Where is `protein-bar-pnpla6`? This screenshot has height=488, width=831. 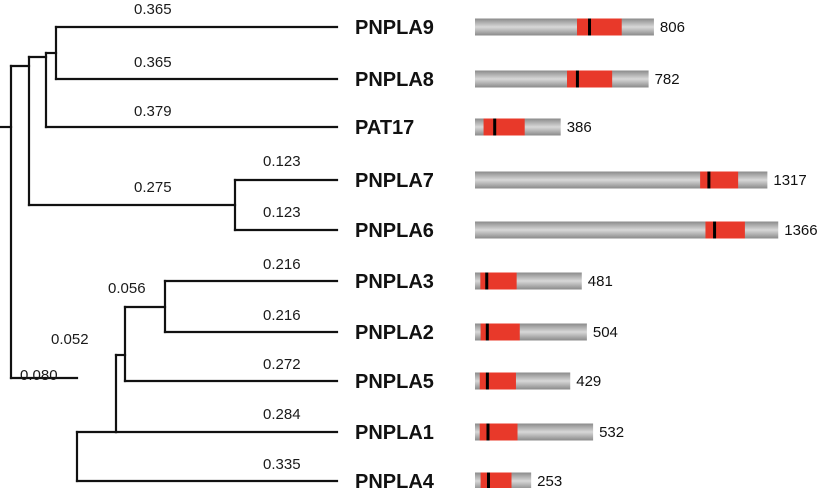 protein-bar-pnpla6 is located at coordinates (627, 230).